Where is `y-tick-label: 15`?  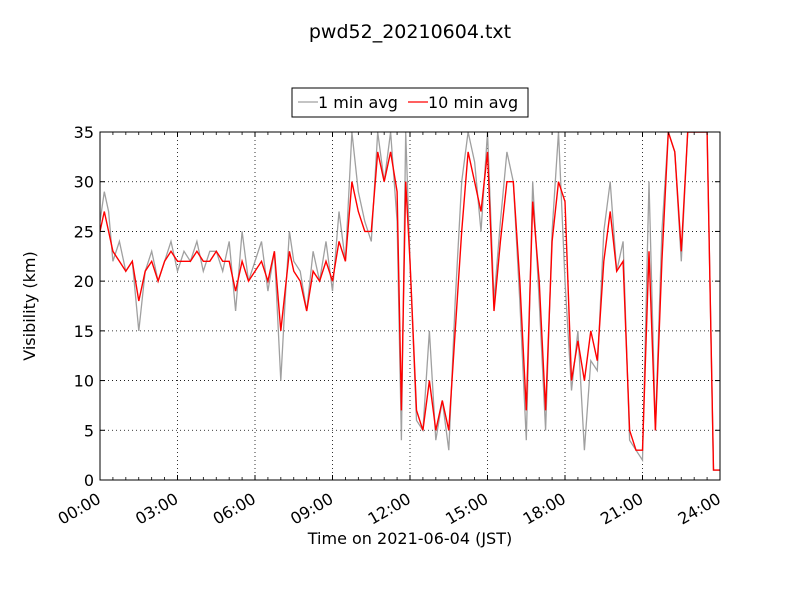
y-tick-label: 15 is located at coordinates (84, 331).